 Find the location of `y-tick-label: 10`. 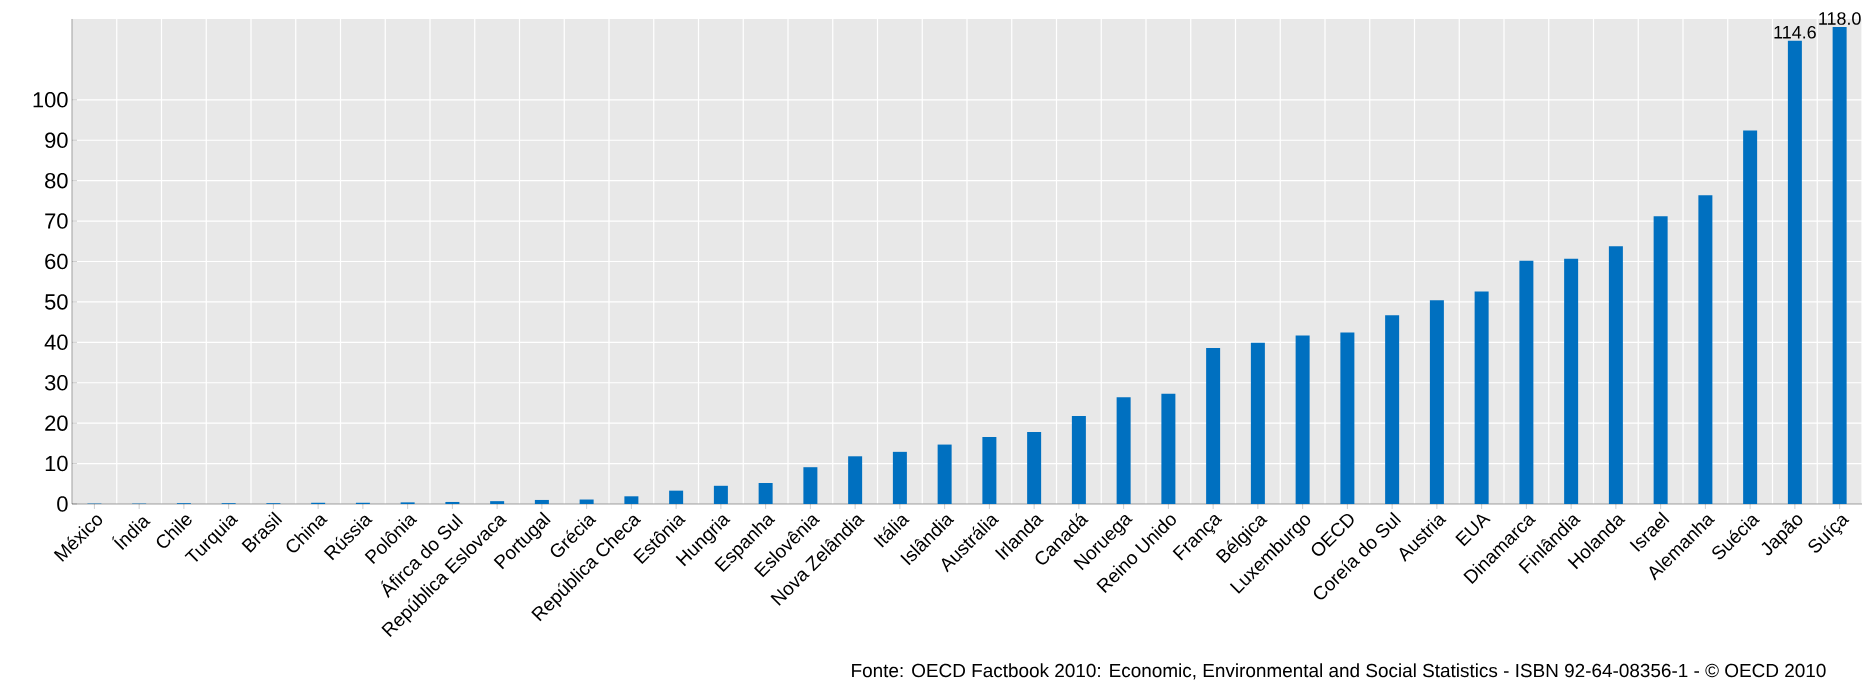

y-tick-label: 10 is located at coordinates (56, 463).